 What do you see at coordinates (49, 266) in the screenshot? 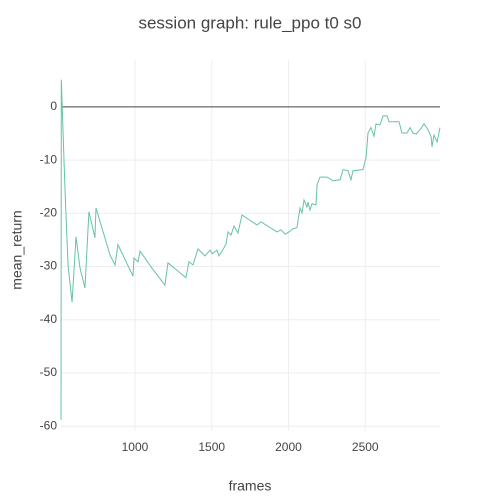
I see `y-tick-label: -30` at bounding box center [49, 266].